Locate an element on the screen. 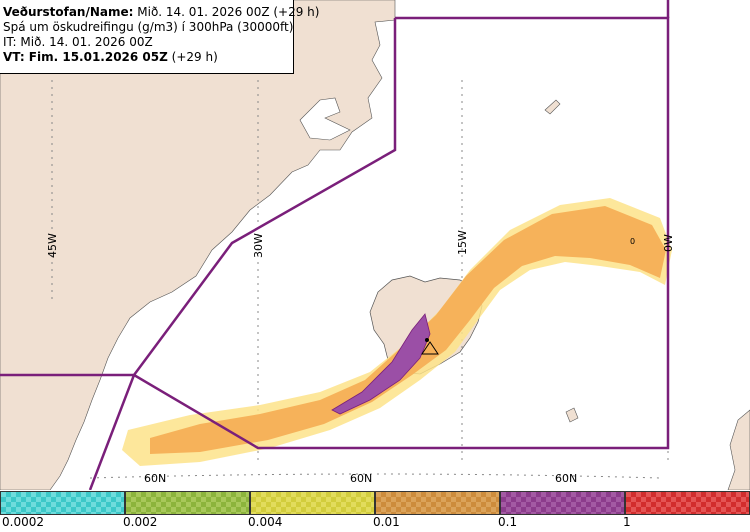 Image resolution: width=750 pixels, height=532 pixels. concentration-legend is located at coordinates (375, 511).